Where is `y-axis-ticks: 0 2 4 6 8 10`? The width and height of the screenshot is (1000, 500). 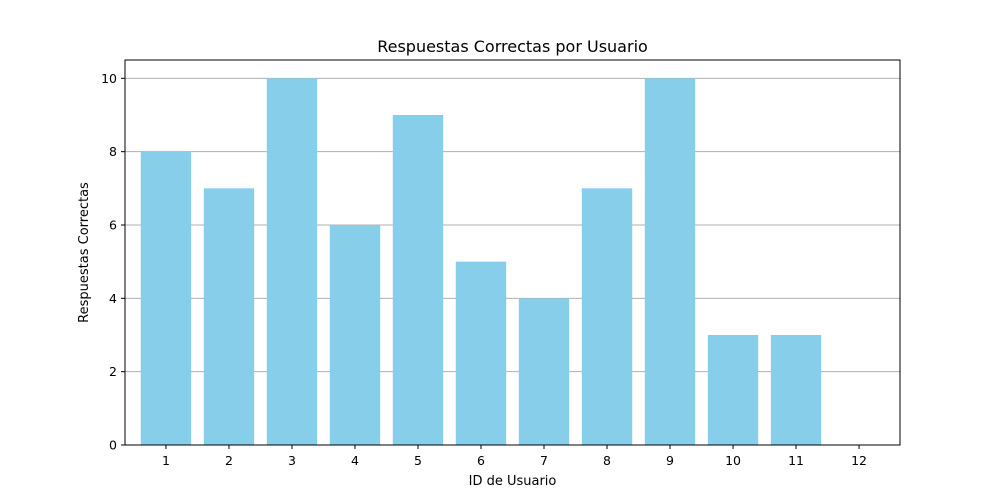
y-axis-ticks: 0 2 4 6 8 10 is located at coordinates (113, 262).